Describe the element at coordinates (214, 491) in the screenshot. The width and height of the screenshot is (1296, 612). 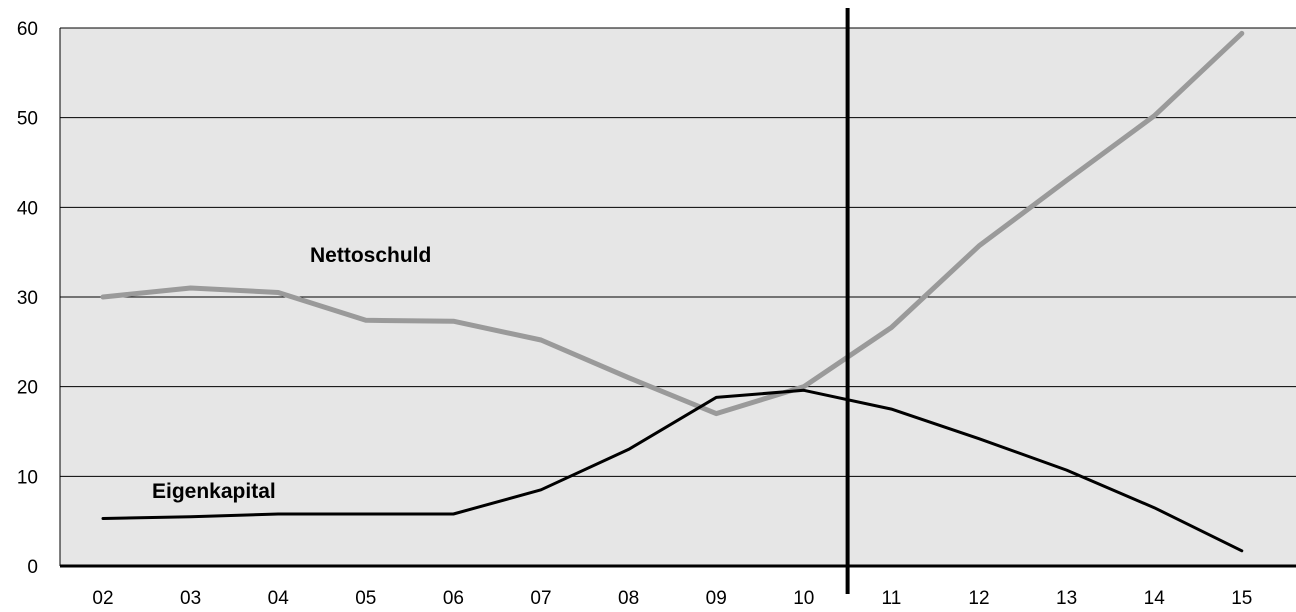
I see `series-label-eigenkapital: Eigenkapital` at that location.